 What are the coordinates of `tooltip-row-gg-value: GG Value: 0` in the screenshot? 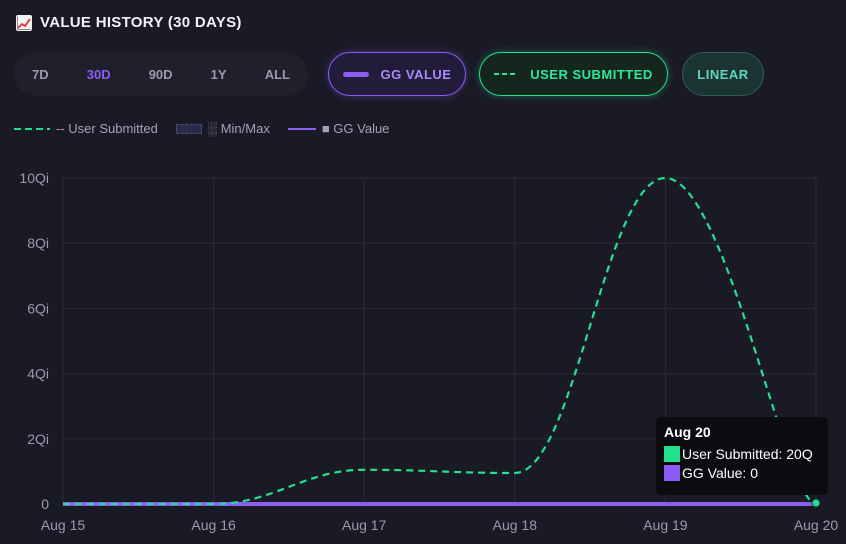 It's located at (742, 473).